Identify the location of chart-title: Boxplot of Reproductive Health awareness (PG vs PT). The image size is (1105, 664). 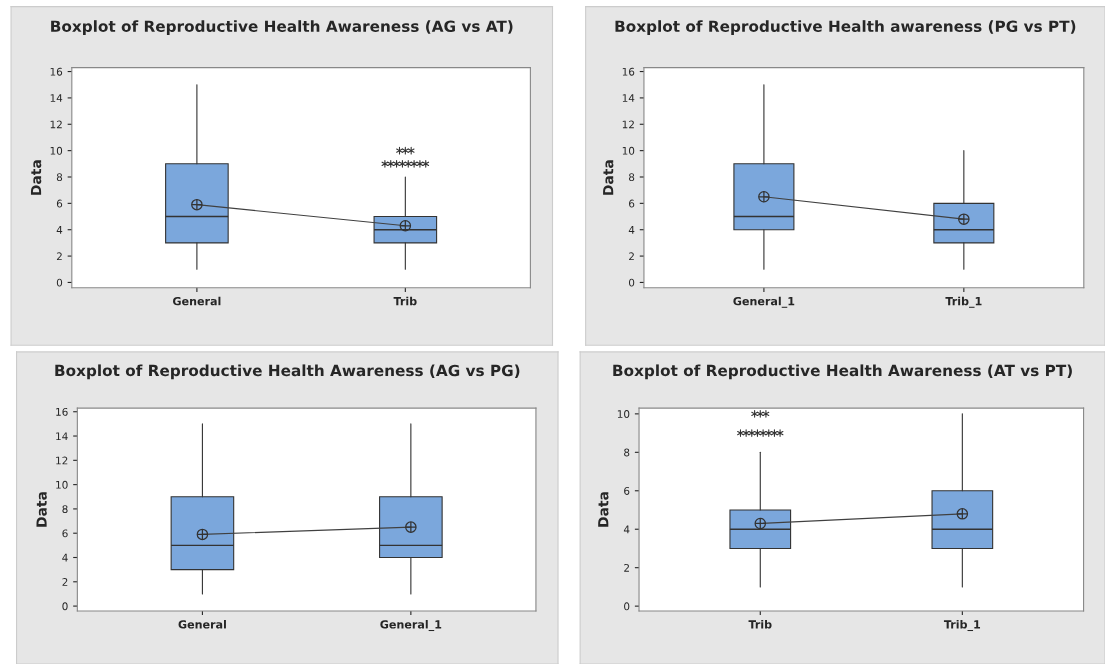
(845, 27).